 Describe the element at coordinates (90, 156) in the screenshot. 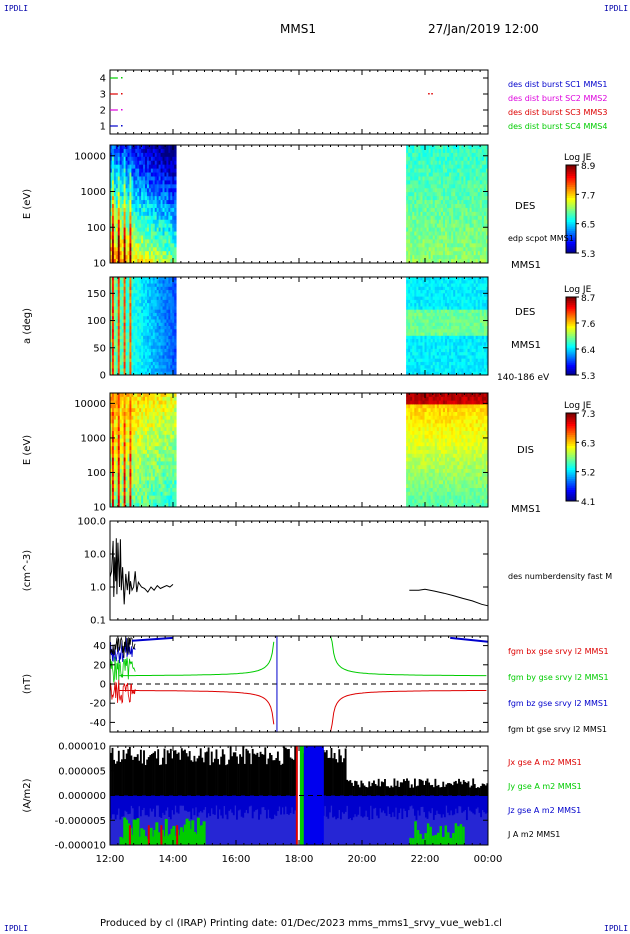

I see `des-energy-y-tick-label: 10000` at that location.